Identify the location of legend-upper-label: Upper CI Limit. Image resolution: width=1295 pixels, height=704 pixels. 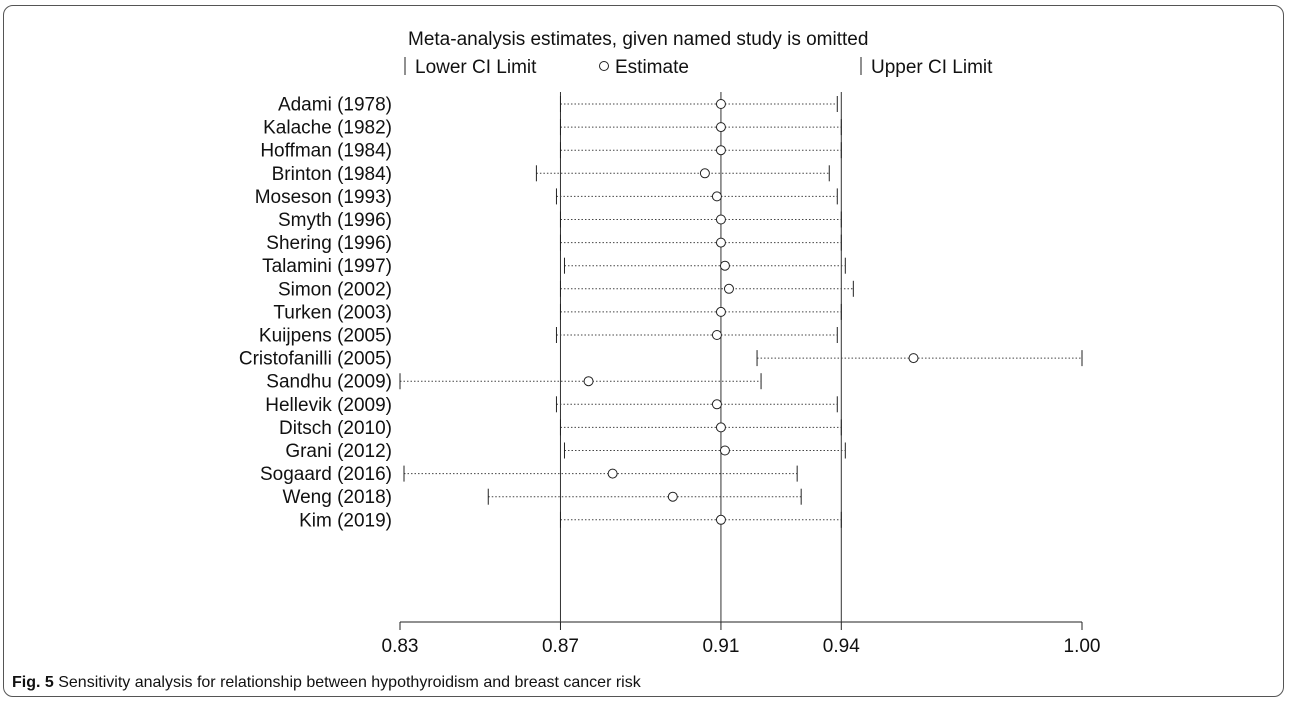
(932, 67).